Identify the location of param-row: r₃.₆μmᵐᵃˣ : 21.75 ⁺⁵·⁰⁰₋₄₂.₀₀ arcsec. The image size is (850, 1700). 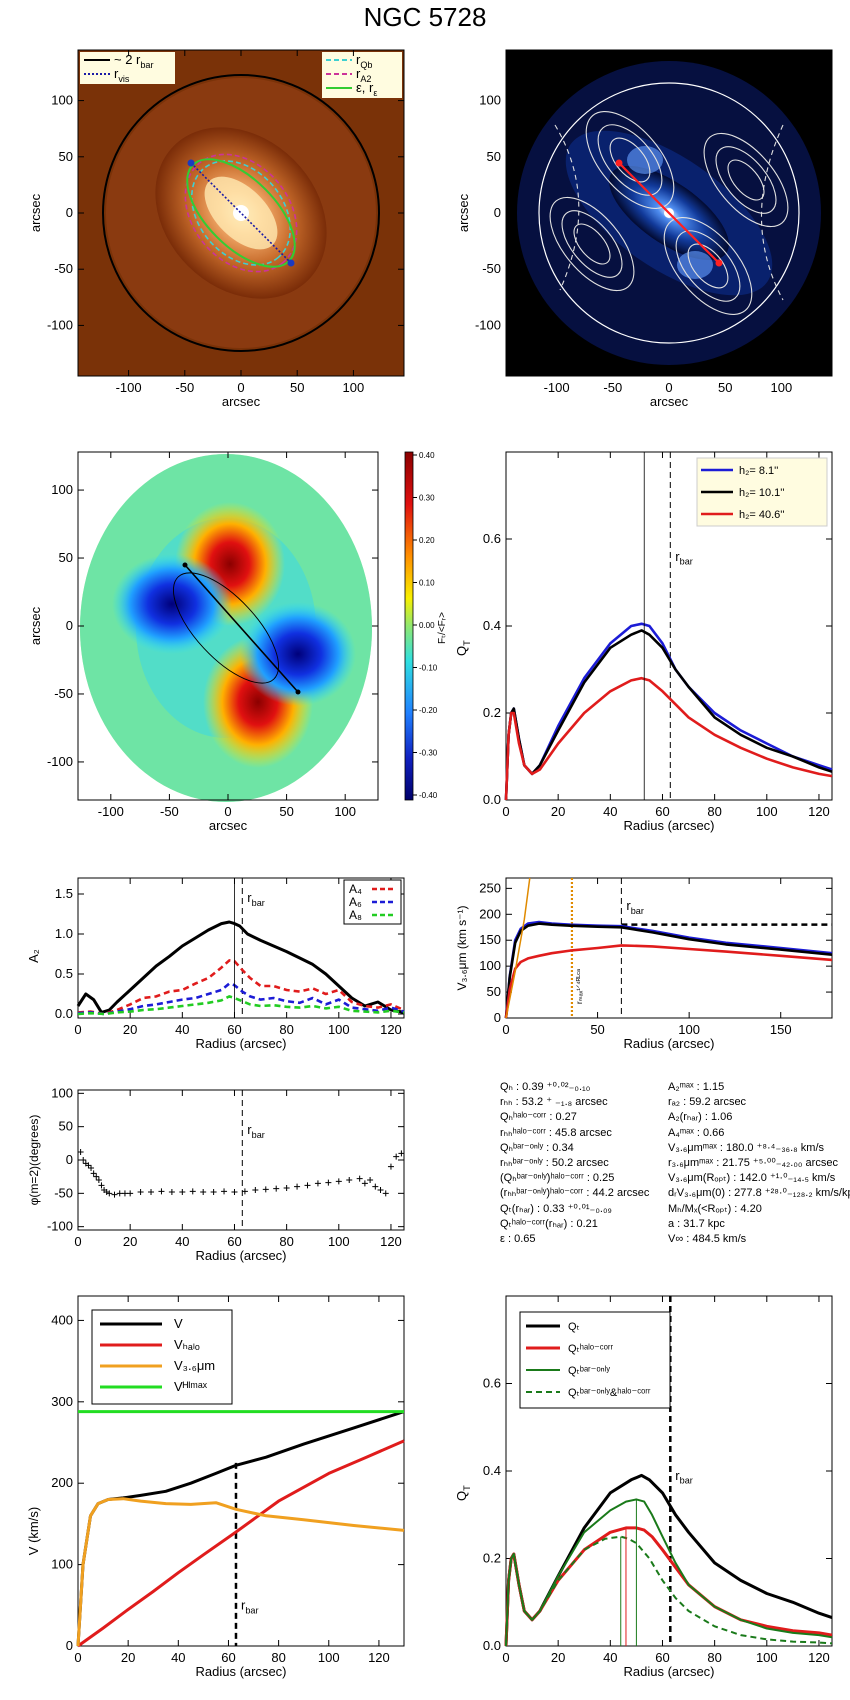
(753, 1163).